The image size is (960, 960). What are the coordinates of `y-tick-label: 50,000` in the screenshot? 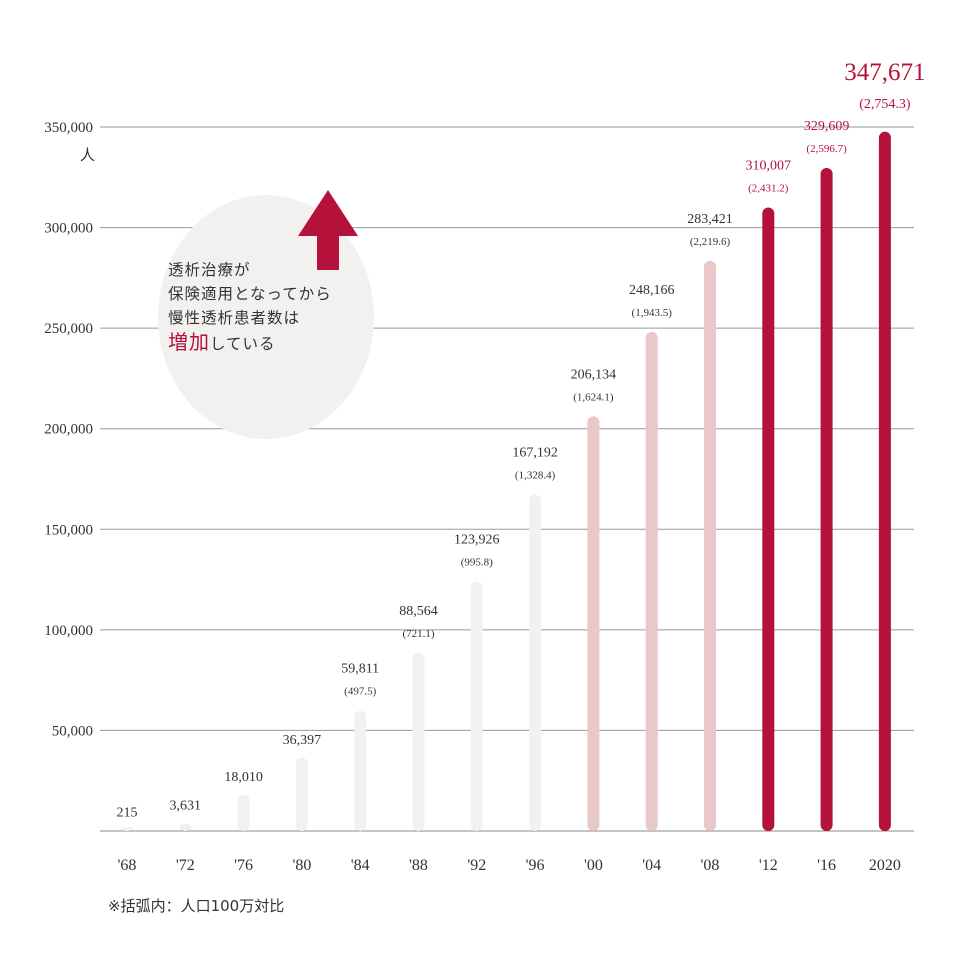 It's located at (72, 731).